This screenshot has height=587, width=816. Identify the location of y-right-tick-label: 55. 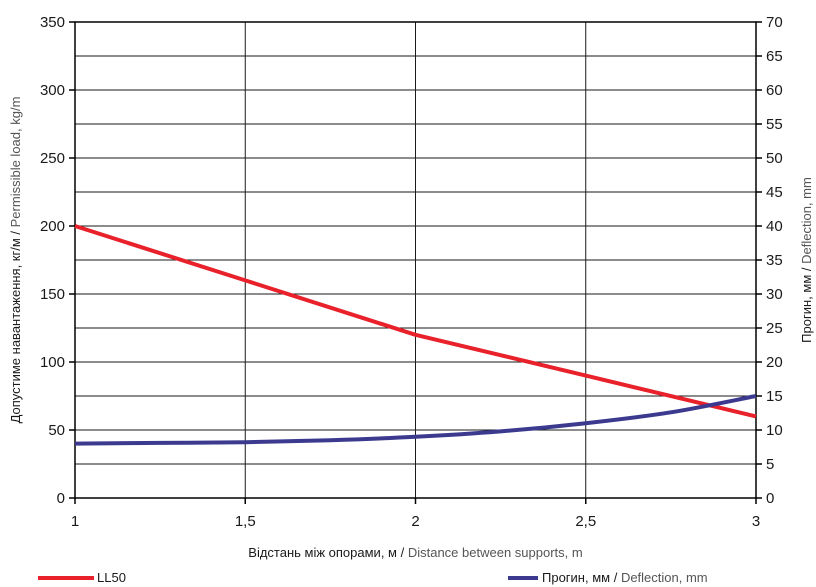
(774, 124).